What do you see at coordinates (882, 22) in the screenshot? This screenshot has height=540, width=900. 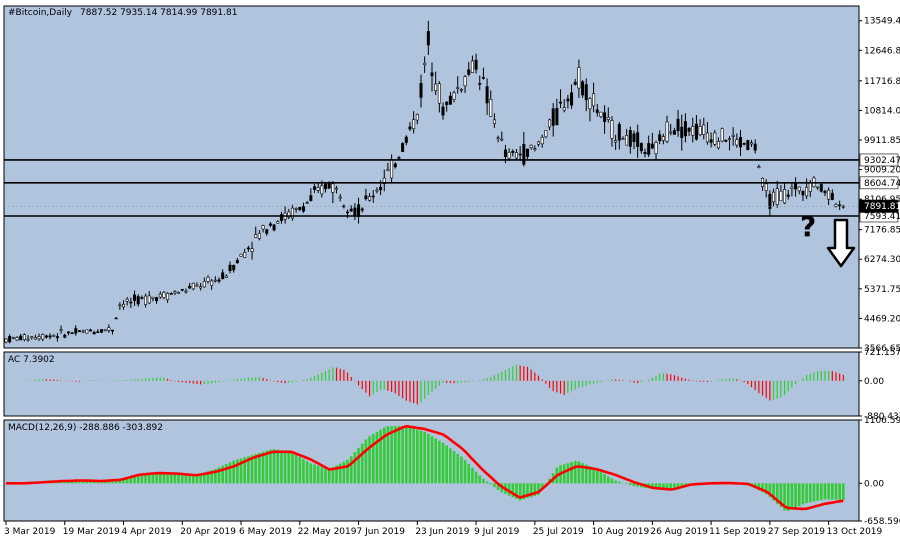 I see `price-tick-label: 13549.40` at bounding box center [882, 22].